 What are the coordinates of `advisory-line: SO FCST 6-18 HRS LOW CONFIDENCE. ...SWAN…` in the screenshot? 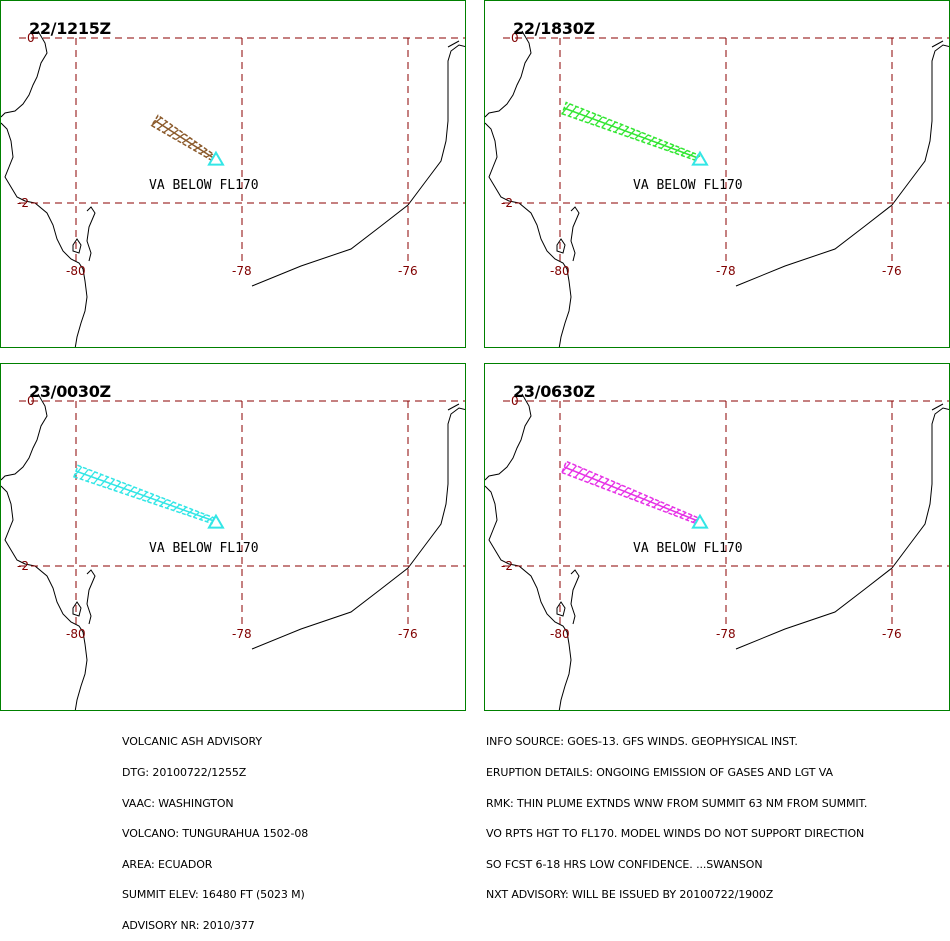 It's located at (624, 864).